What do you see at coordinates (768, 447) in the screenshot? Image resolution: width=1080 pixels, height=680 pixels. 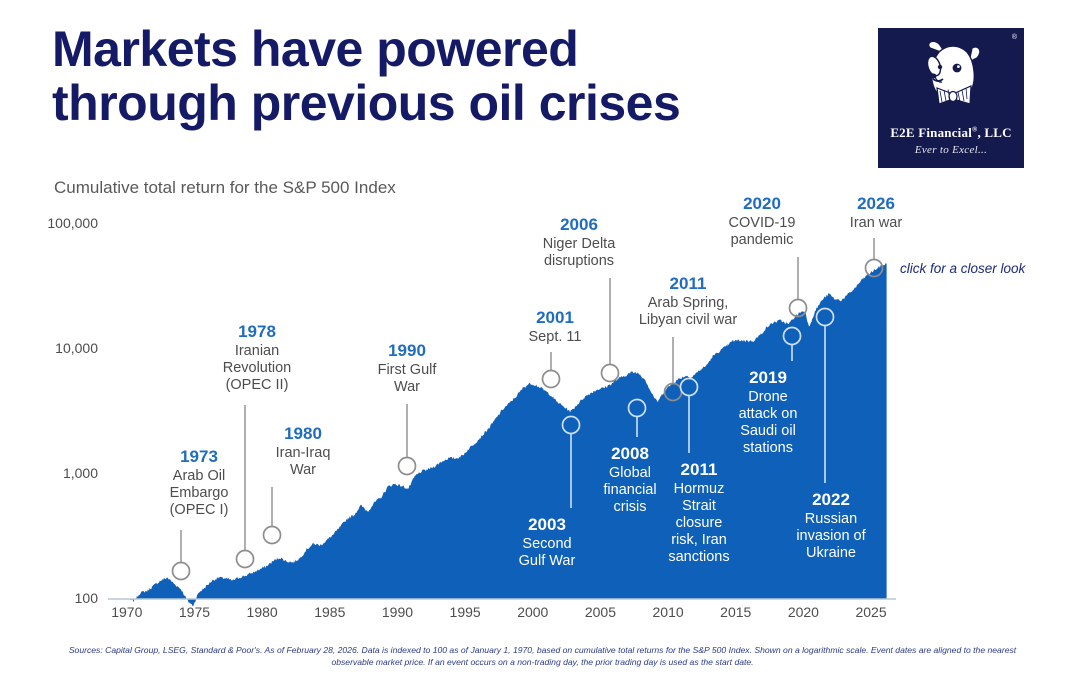 I see `annotation-text-line: stations` at bounding box center [768, 447].